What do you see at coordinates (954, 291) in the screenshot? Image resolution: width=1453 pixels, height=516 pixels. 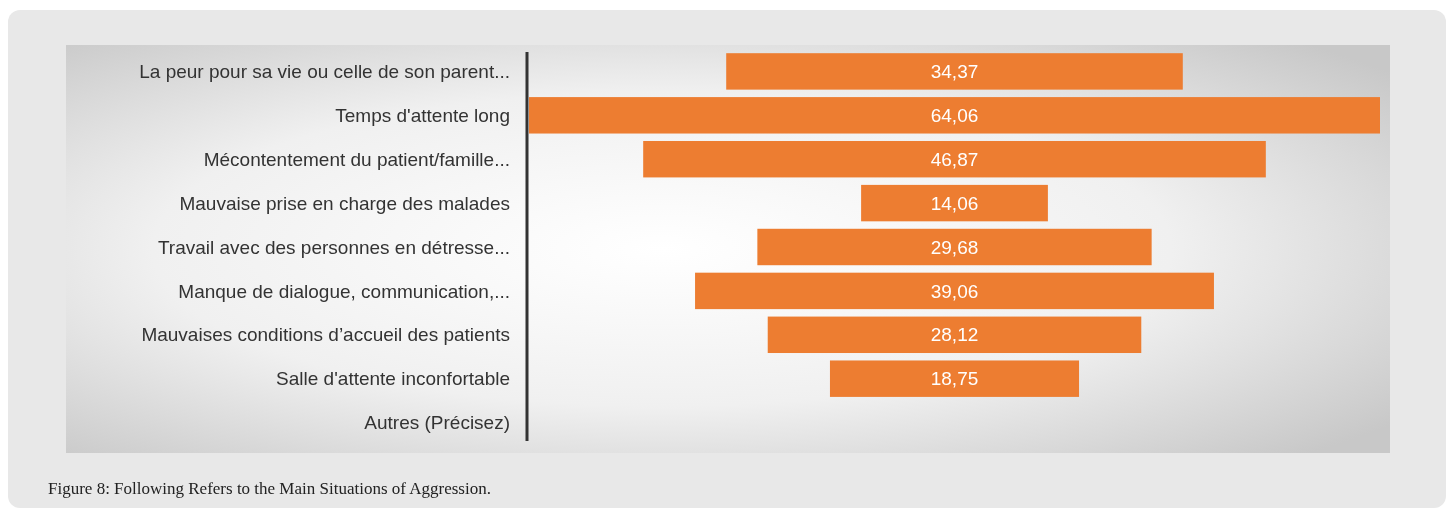 I see `data-label: 39,06` at bounding box center [954, 291].